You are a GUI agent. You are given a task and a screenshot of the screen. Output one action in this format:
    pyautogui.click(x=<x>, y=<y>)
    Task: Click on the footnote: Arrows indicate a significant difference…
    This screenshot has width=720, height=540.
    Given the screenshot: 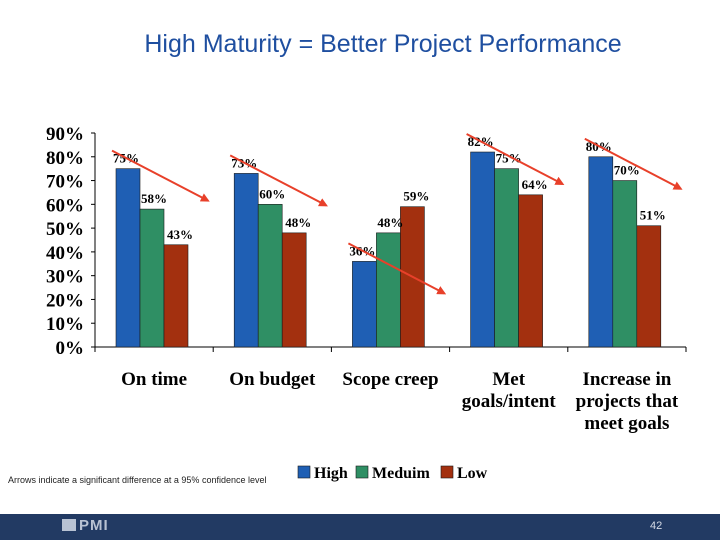 What is the action you would take?
    pyautogui.click(x=137, y=480)
    